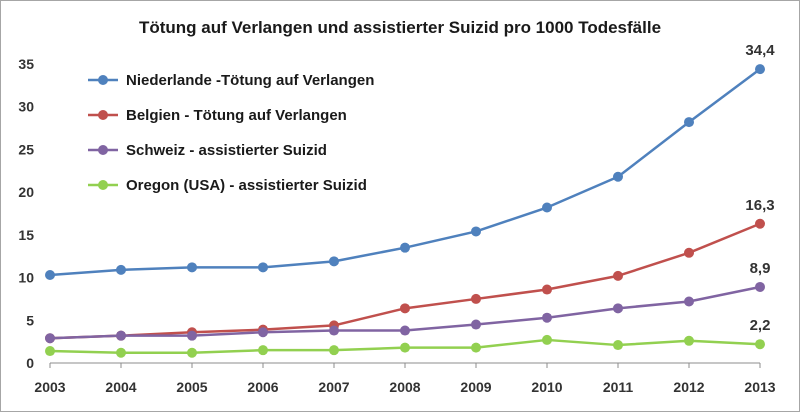 This screenshot has width=800, height=412. I want to click on y-tick-label: 25, so click(26, 149).